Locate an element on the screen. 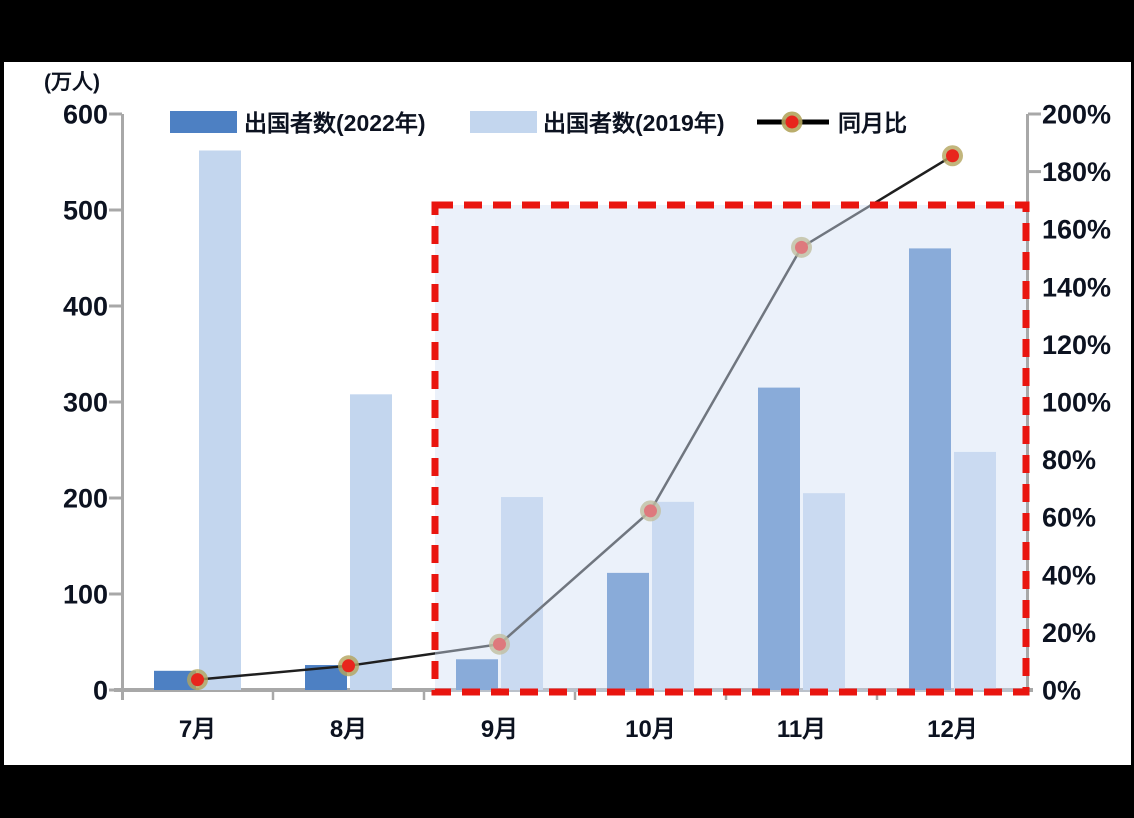 The image size is (1134, 818). right-axis-tick-label: 80% is located at coordinates (1069, 460).